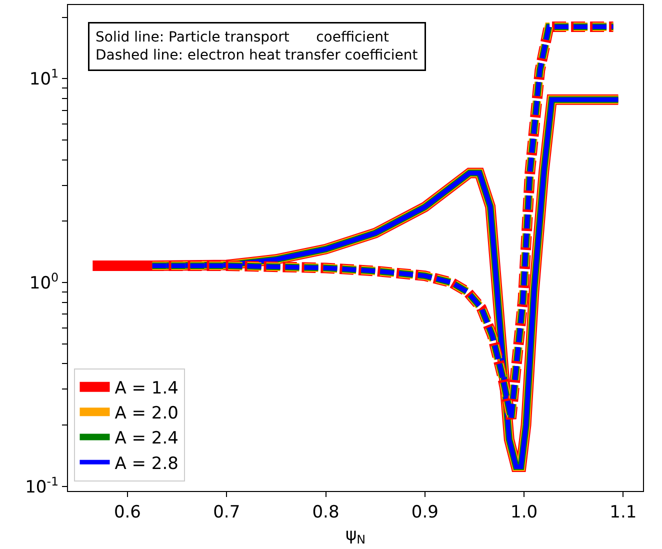 This screenshot has width=662, height=549. I want to click on x-tick-label: 0.8, so click(326, 512).